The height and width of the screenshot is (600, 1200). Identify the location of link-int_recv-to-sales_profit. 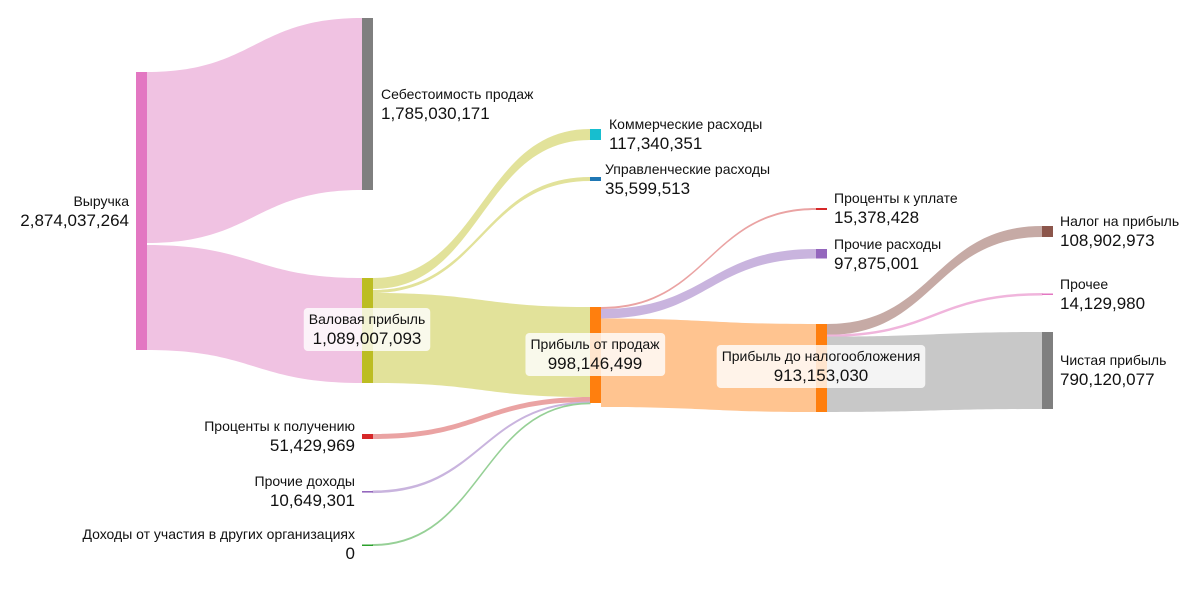
(481, 418).